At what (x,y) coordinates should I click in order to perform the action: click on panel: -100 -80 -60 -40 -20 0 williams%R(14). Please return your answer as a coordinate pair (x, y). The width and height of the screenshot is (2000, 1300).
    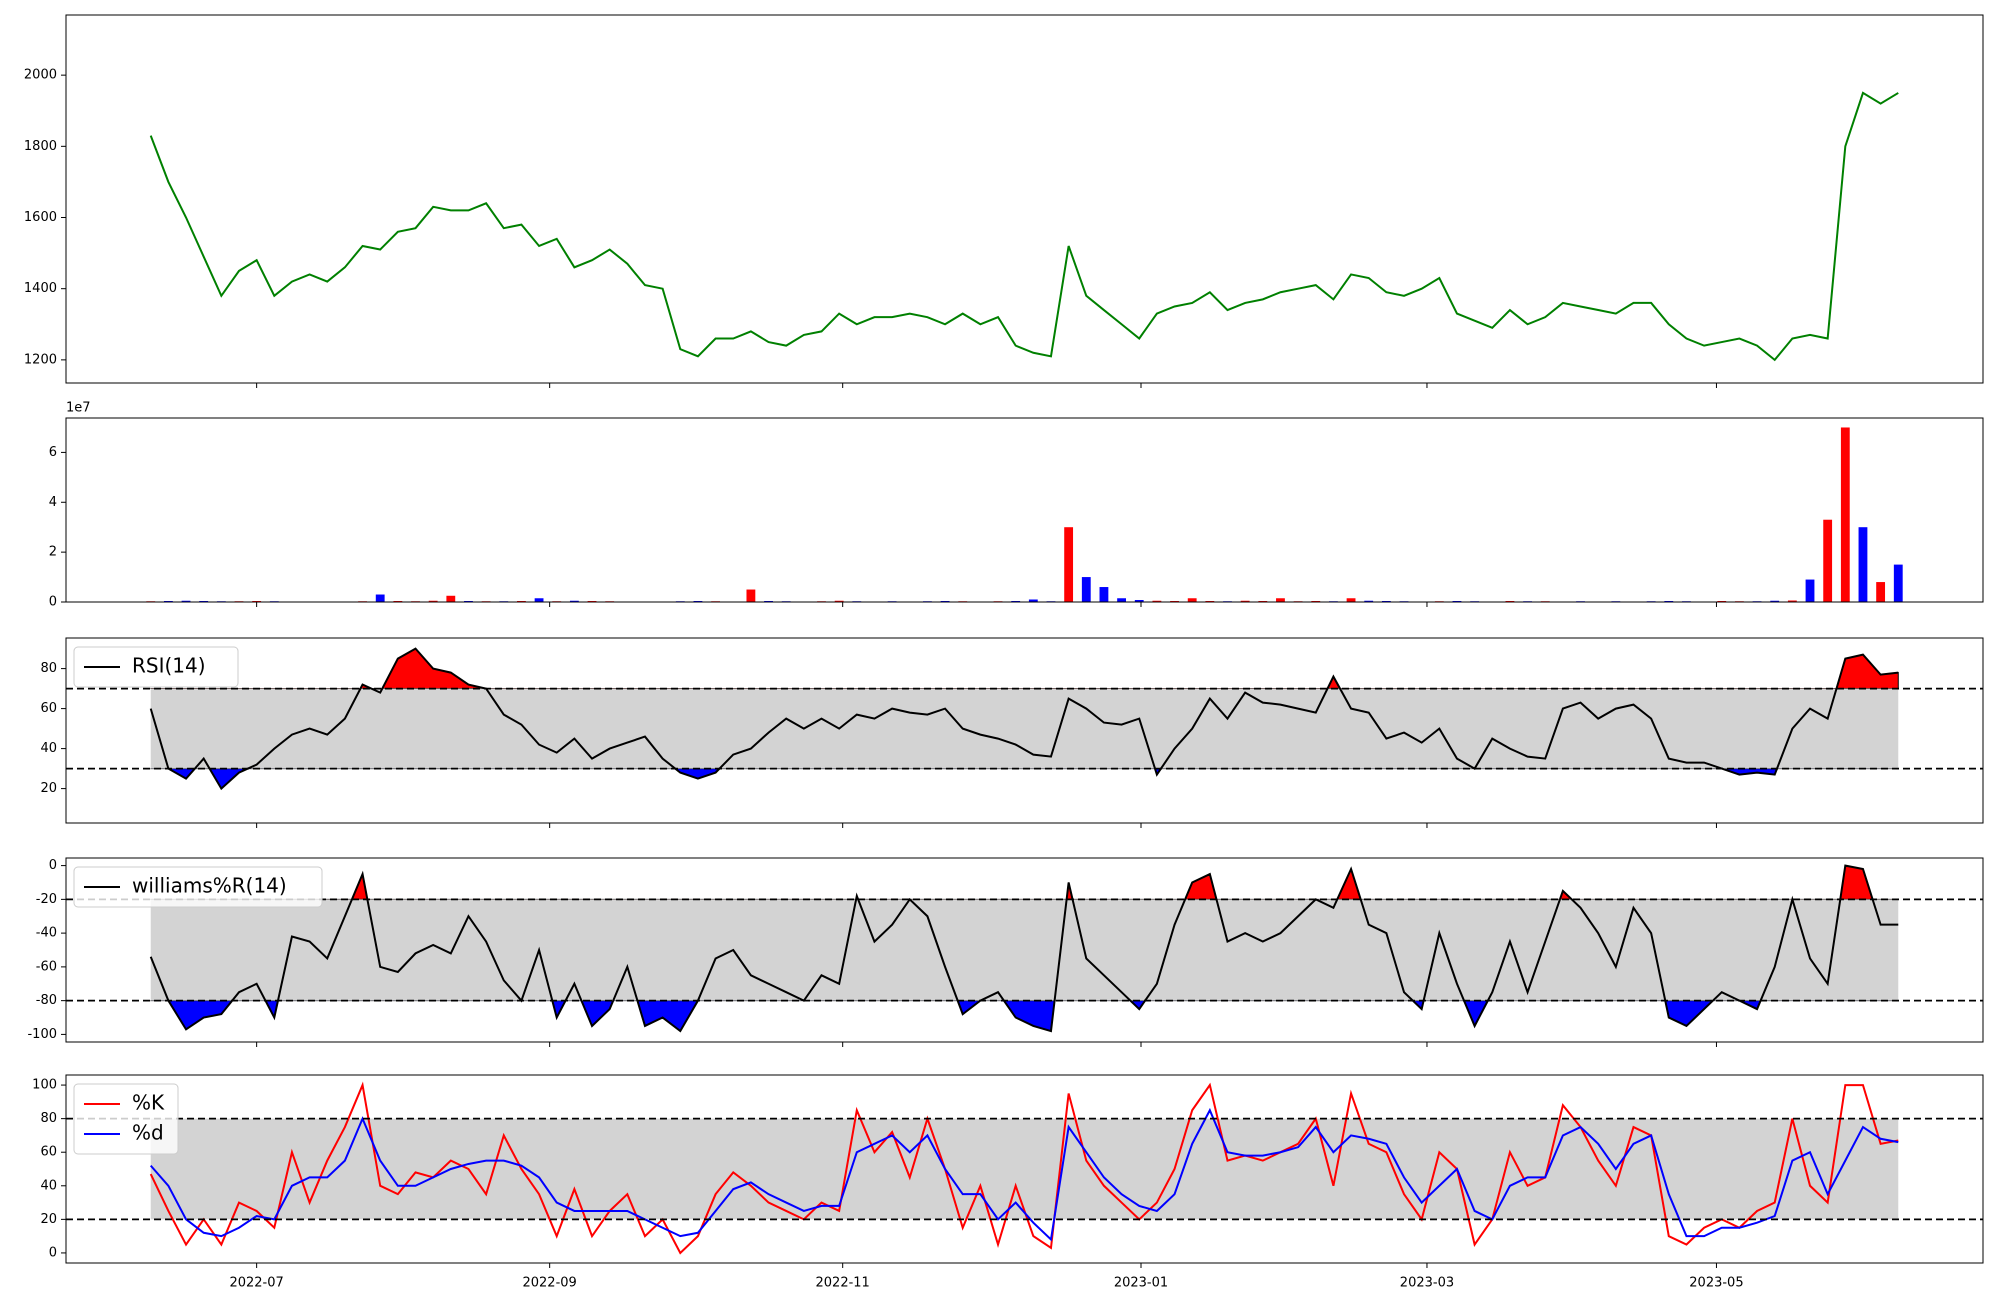
    Looking at the image, I should click on (1005, 952).